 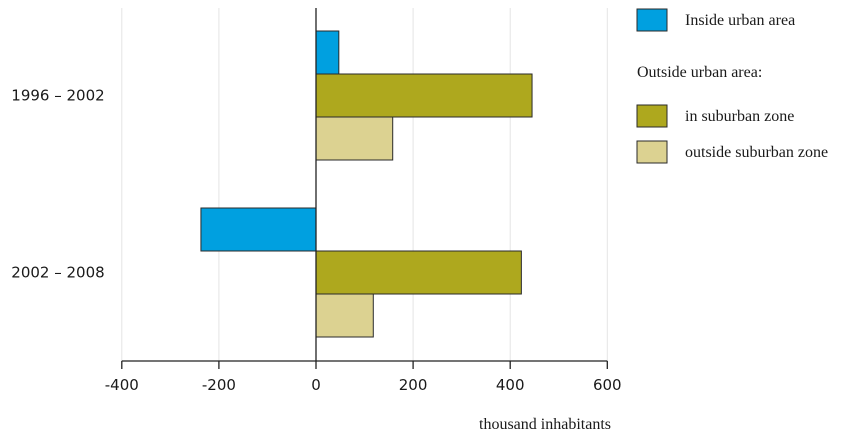 I want to click on x-tick-label: 200, so click(x=413, y=385).